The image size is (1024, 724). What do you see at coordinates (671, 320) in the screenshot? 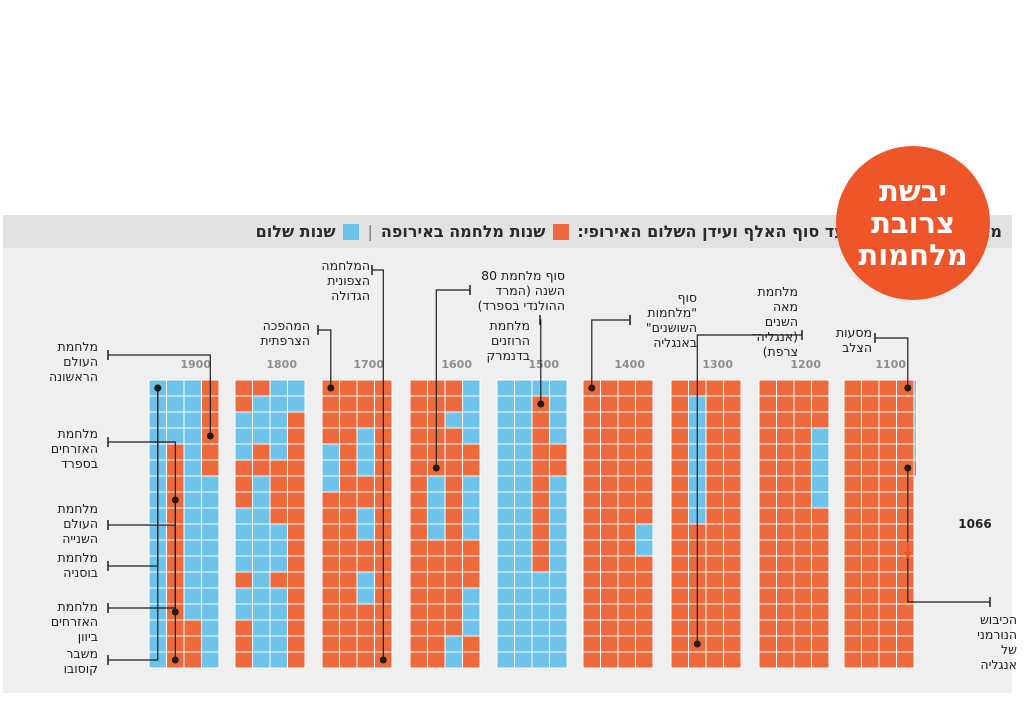
I see `annotation-wars-of-roses: סוף "מלחמות השושנים" באנגליה` at bounding box center [671, 320].